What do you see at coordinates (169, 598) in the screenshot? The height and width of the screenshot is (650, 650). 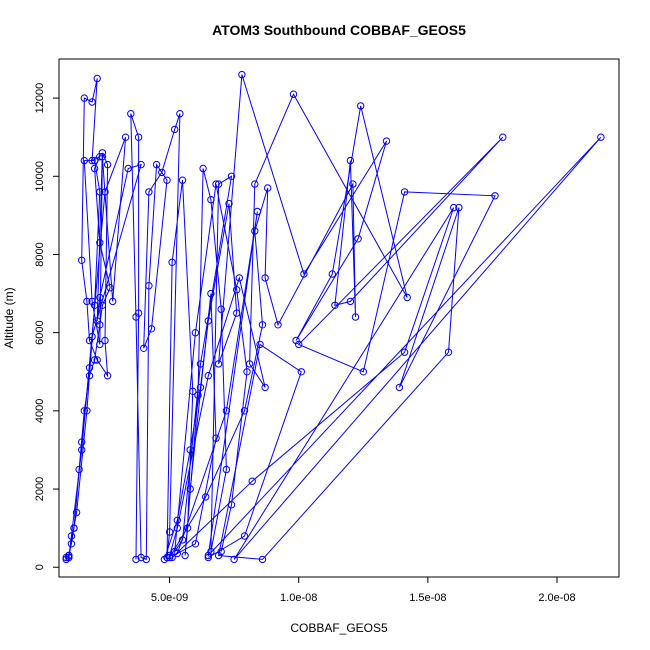 I see `x-tick-label: 5.0e-09` at bounding box center [169, 598].